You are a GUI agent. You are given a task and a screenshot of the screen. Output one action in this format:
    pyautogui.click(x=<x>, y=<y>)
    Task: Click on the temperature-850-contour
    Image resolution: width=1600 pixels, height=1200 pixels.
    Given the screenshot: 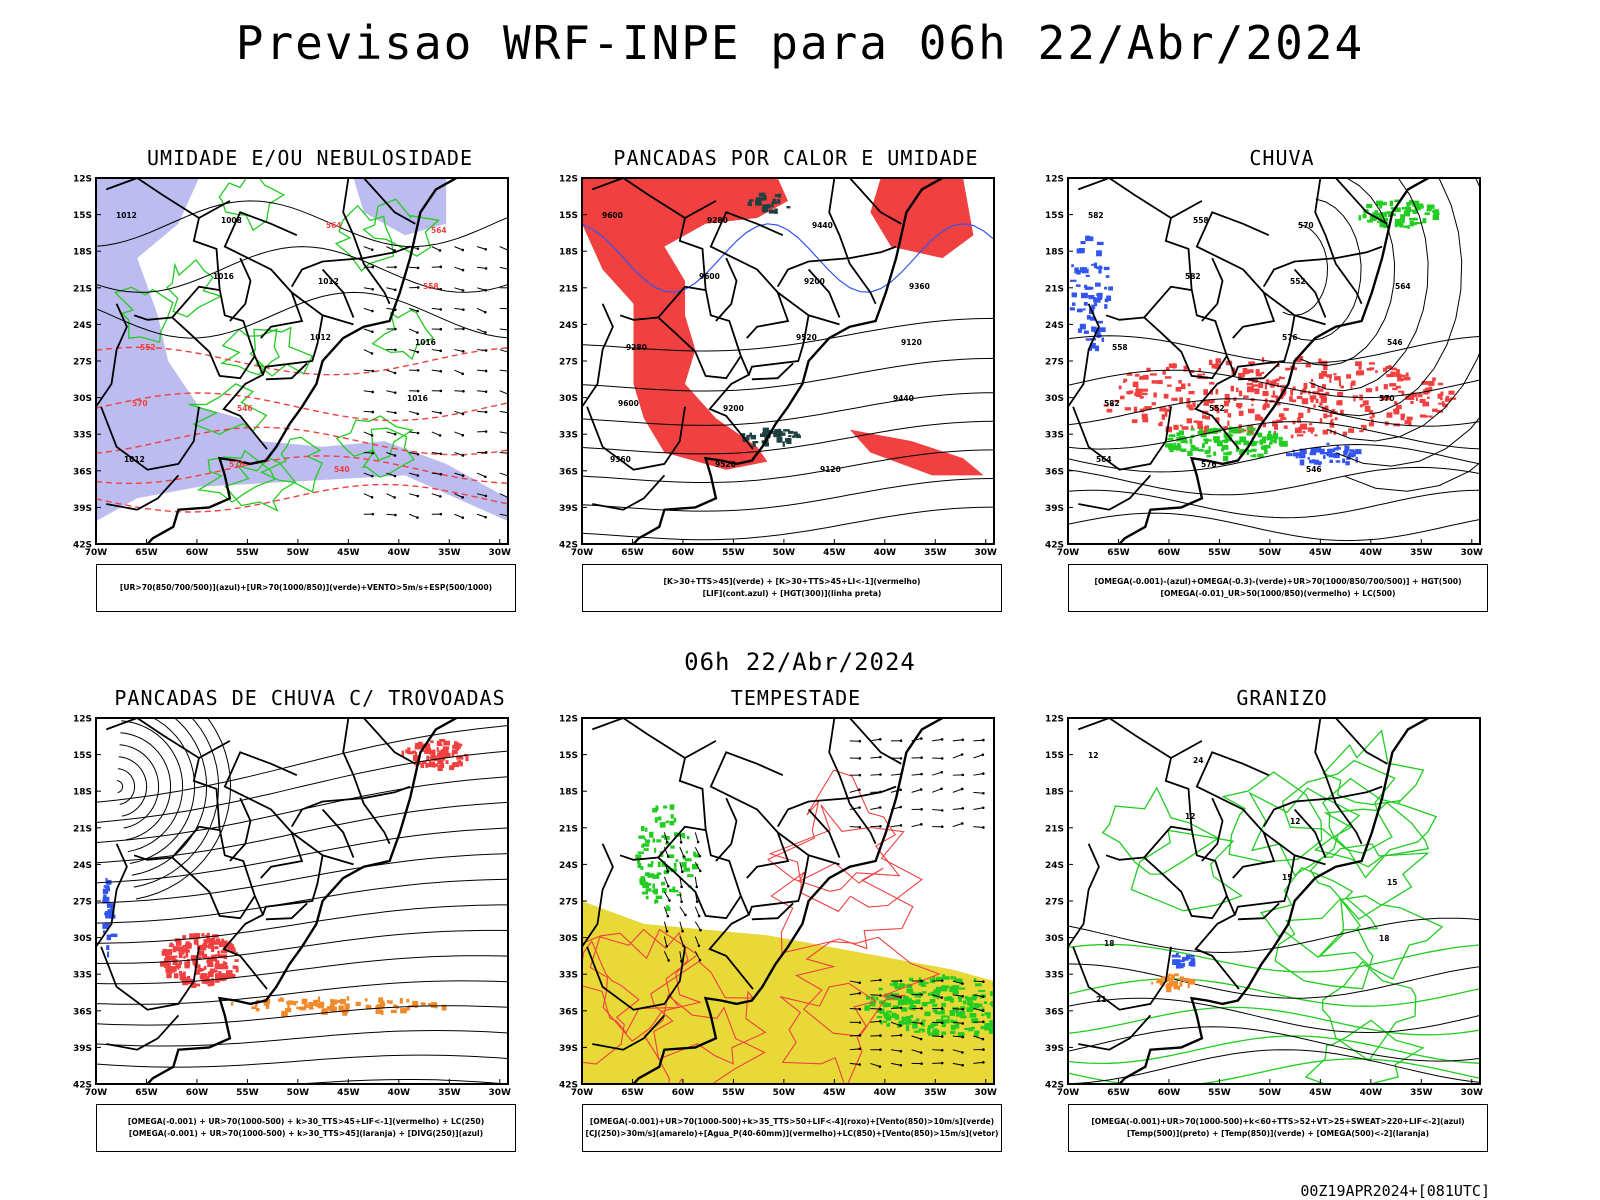 What is the action you would take?
    pyautogui.click(x=1274, y=992)
    